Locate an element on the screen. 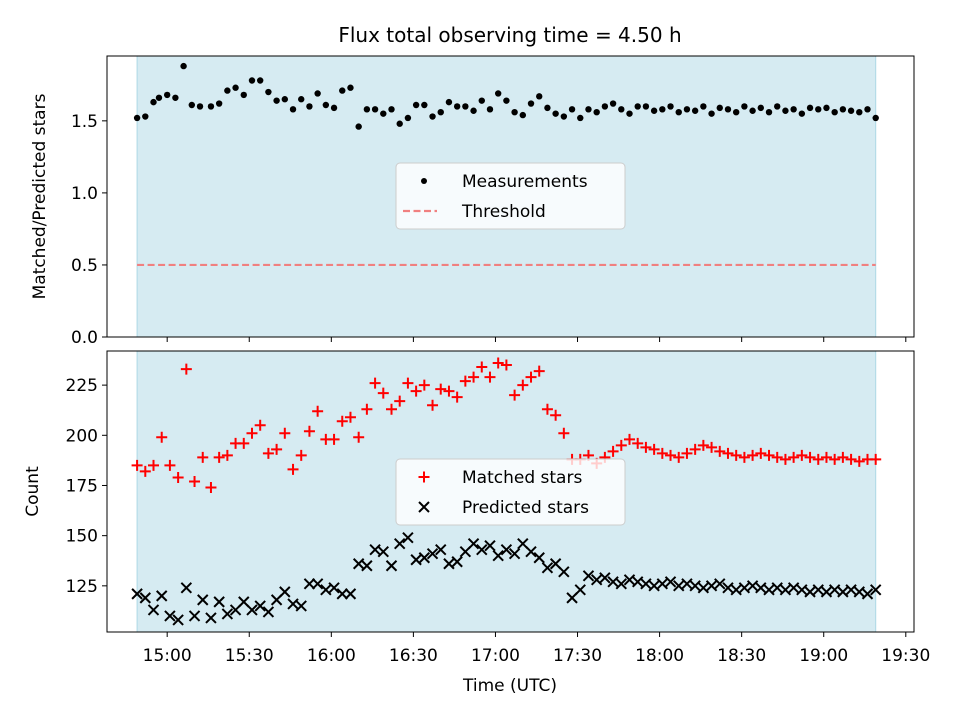 The height and width of the screenshot is (720, 960). legend: Matched stars Predicted stars is located at coordinates (510, 492).